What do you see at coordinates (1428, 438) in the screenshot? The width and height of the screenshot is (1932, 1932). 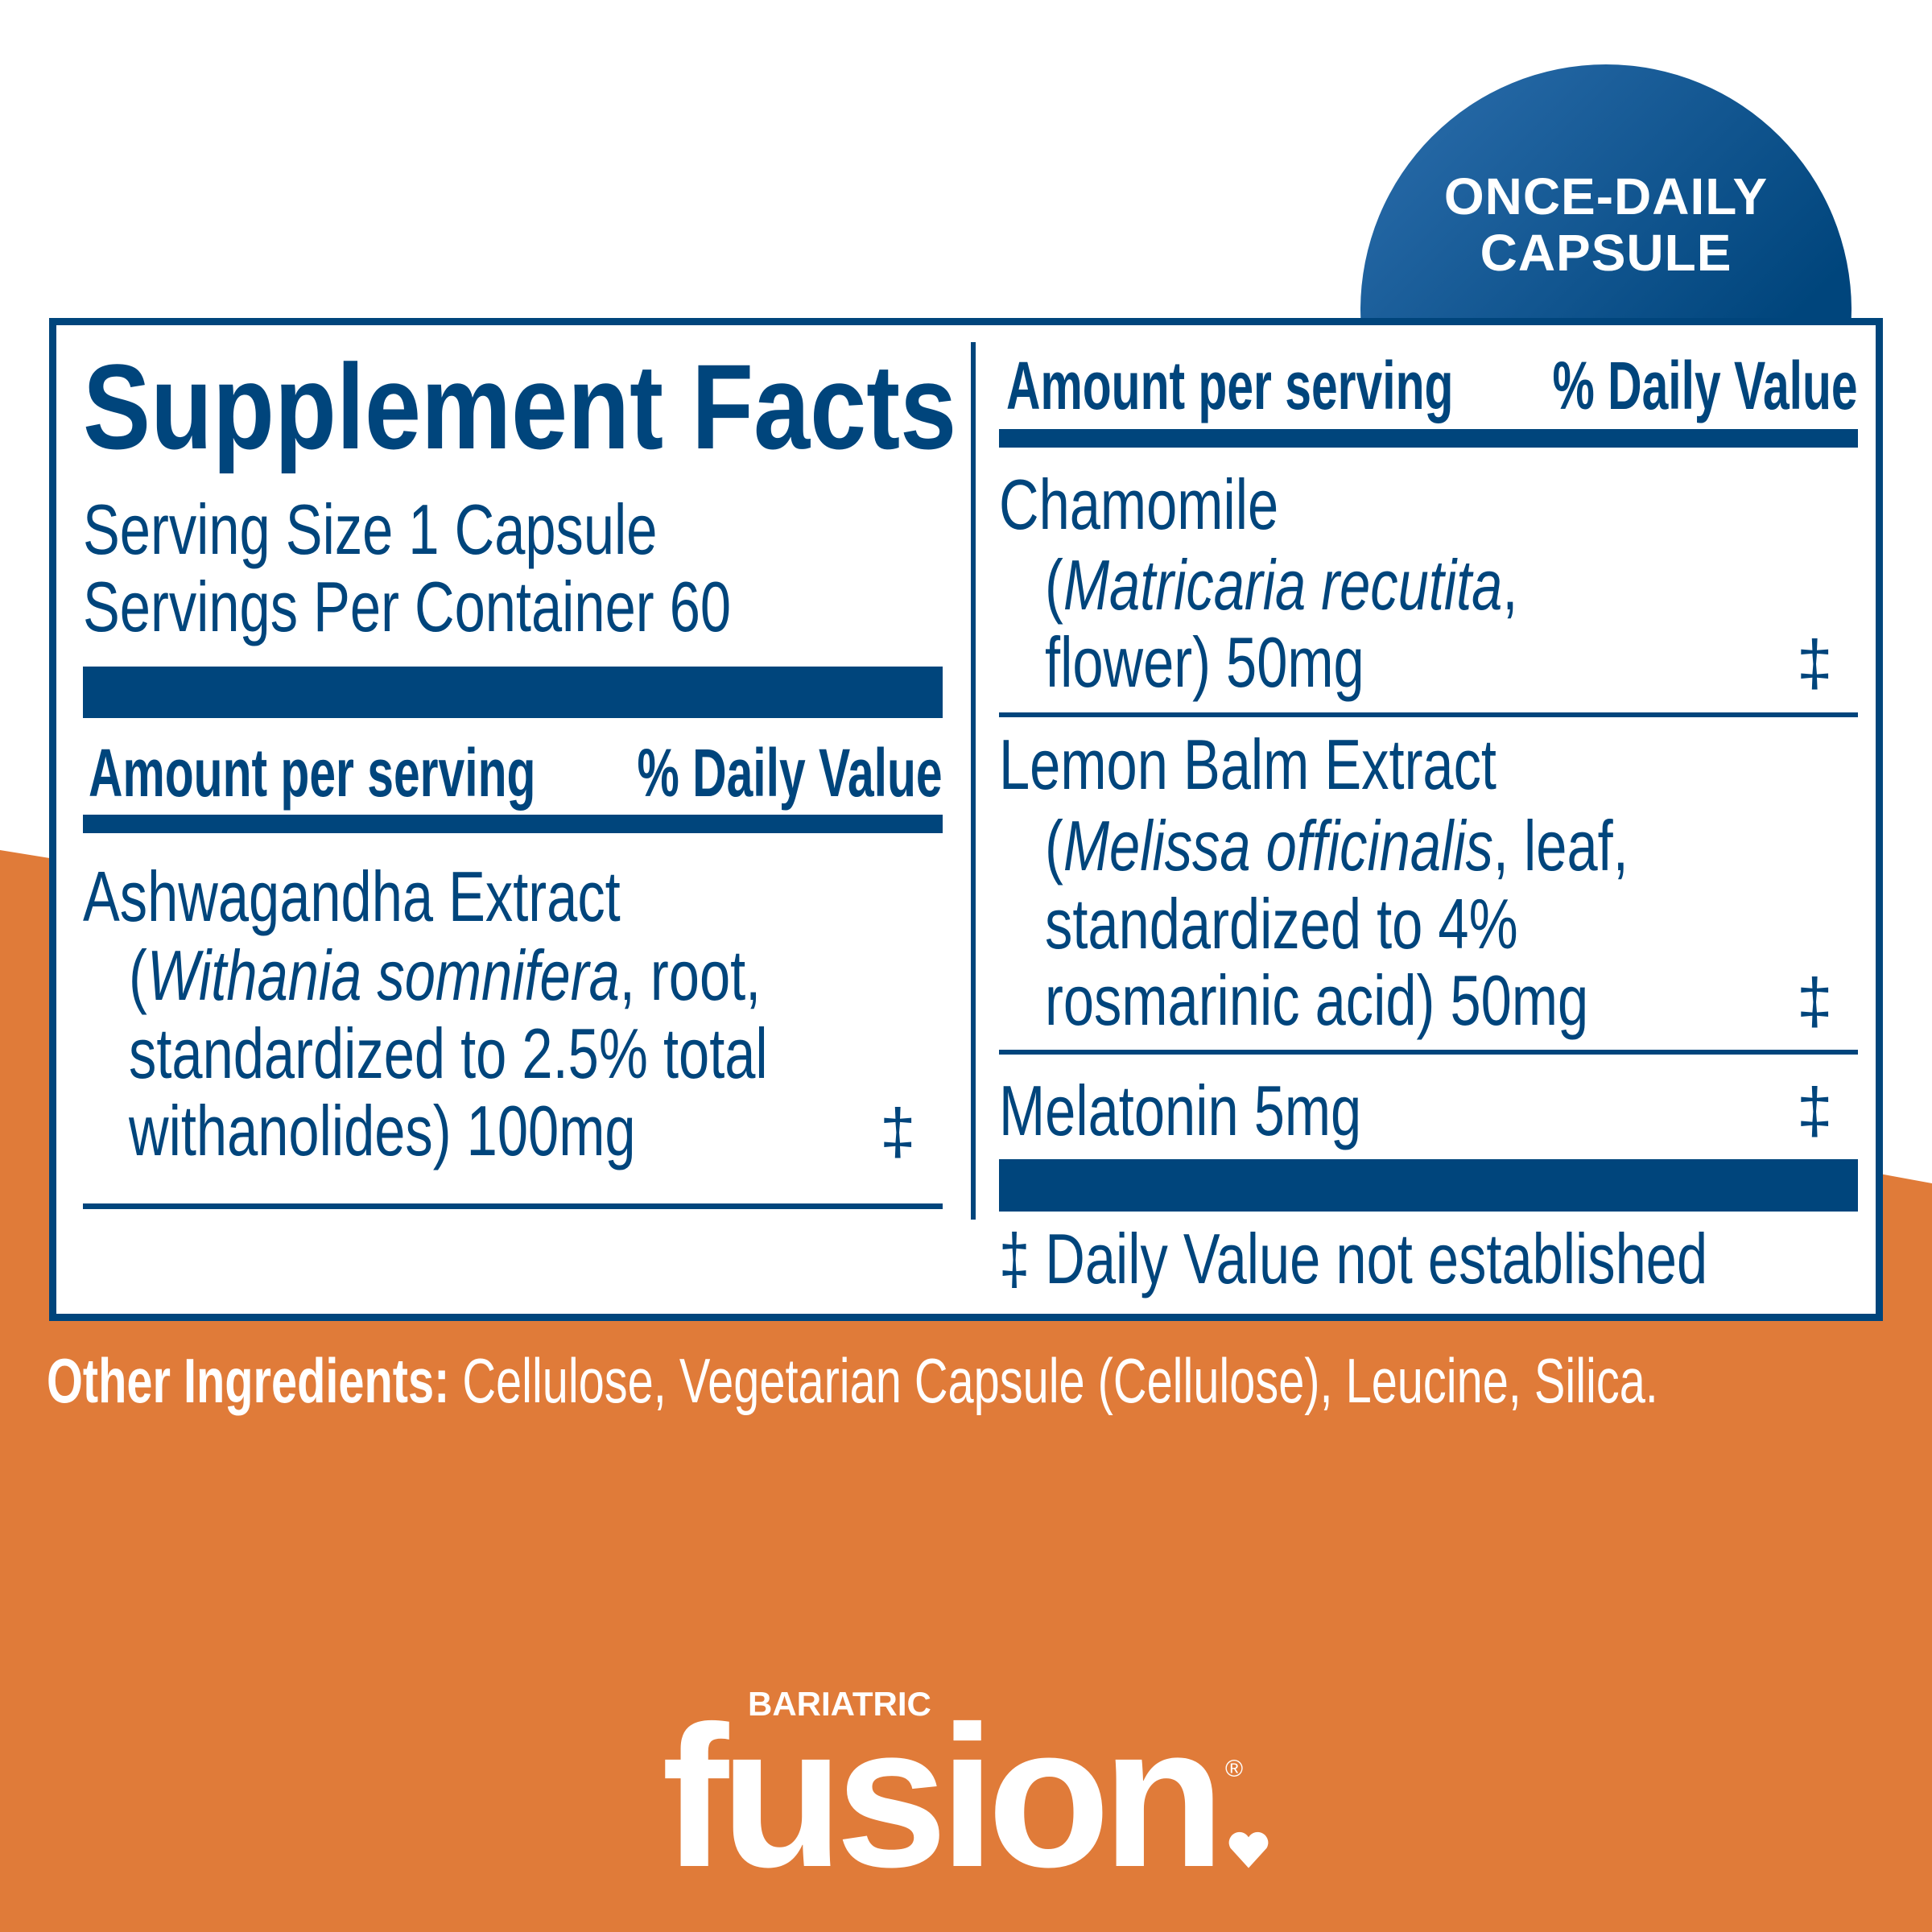 I see `header-divider-right` at bounding box center [1428, 438].